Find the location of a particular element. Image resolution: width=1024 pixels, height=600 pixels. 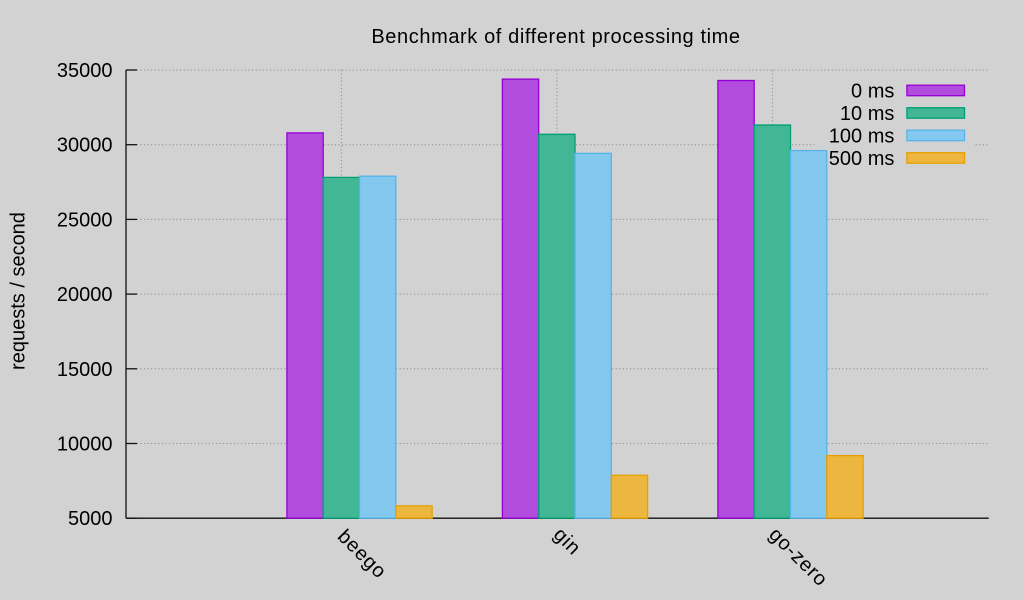

svg-text: 100 ms is located at coordinates (862, 137).